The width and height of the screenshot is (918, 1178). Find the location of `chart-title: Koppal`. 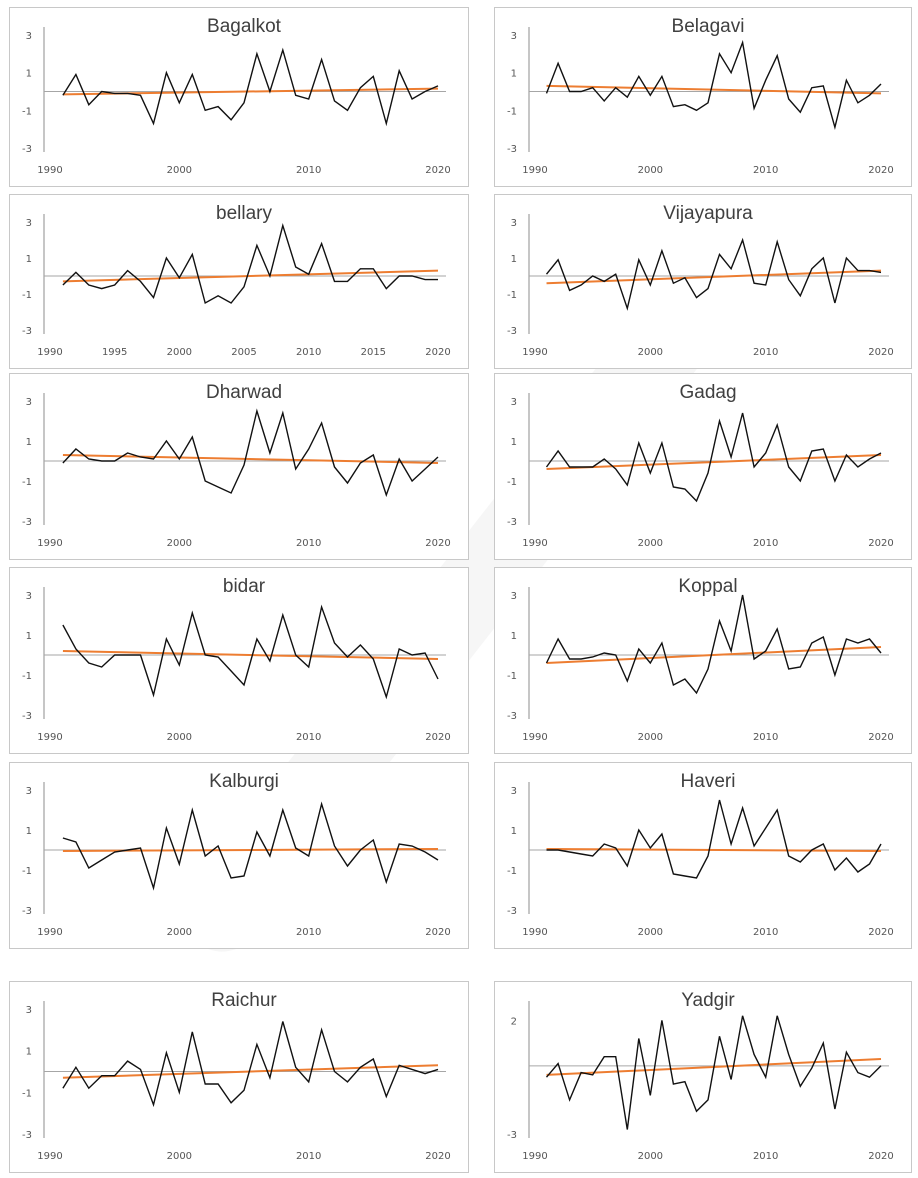

chart-title: Koppal is located at coordinates (707, 586).